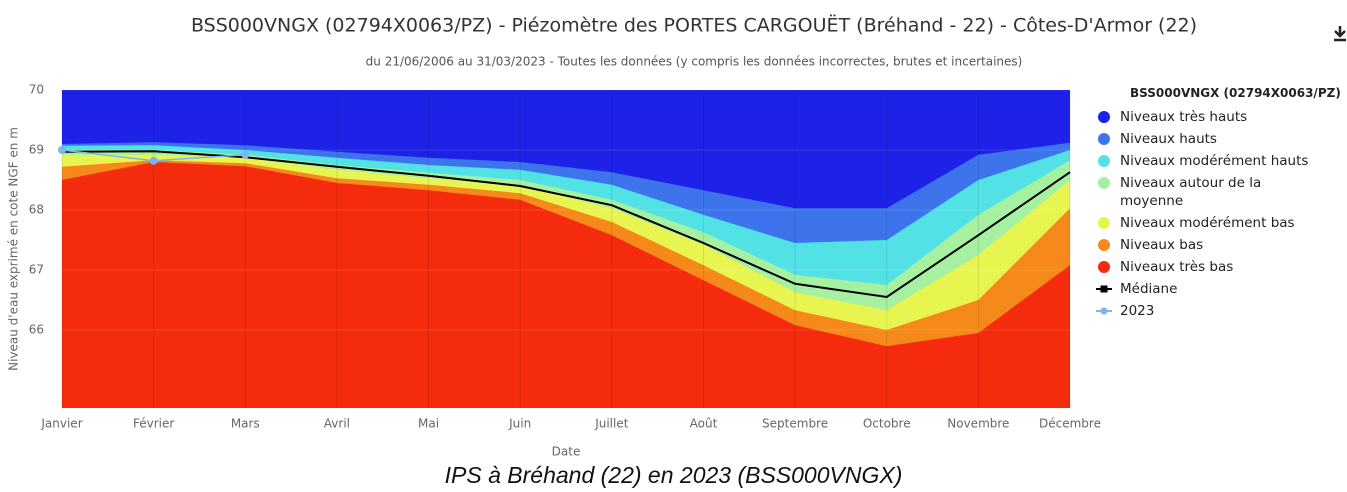  What do you see at coordinates (1137, 311) in the screenshot?
I see `legend-label: 2023` at bounding box center [1137, 311].